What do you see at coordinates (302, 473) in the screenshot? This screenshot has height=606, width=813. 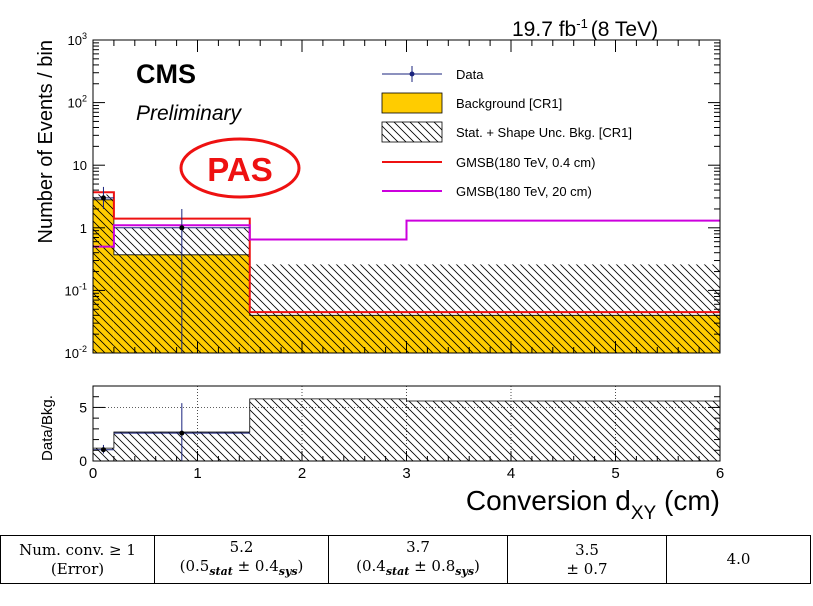 I see `ratio-x-tick-label: 2` at bounding box center [302, 473].